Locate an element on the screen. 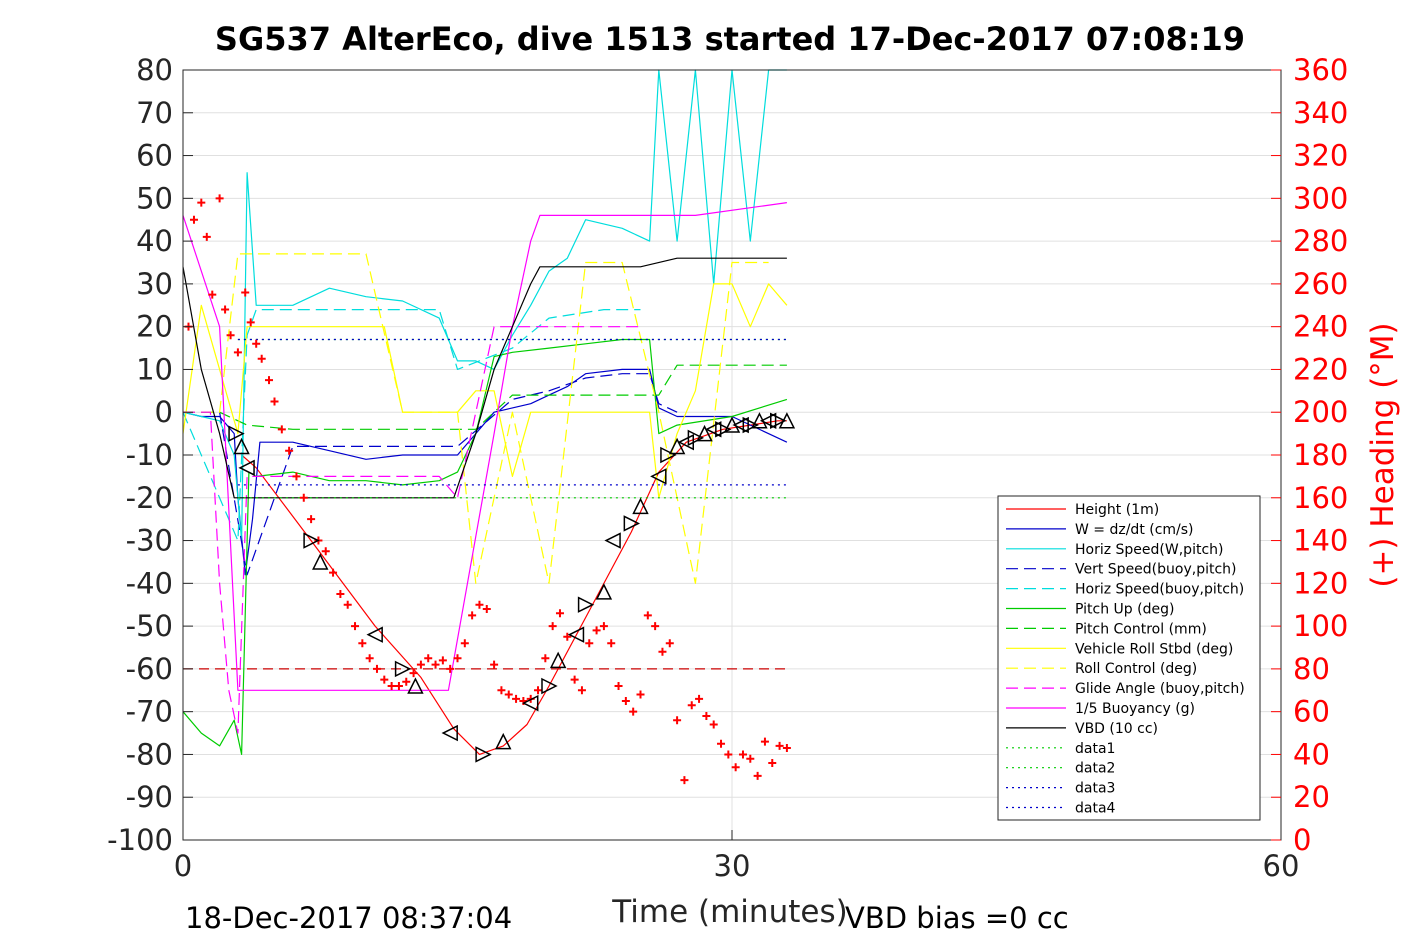 This screenshot has height=945, width=1417. tick-label-left: 60 is located at coordinates (154, 156).